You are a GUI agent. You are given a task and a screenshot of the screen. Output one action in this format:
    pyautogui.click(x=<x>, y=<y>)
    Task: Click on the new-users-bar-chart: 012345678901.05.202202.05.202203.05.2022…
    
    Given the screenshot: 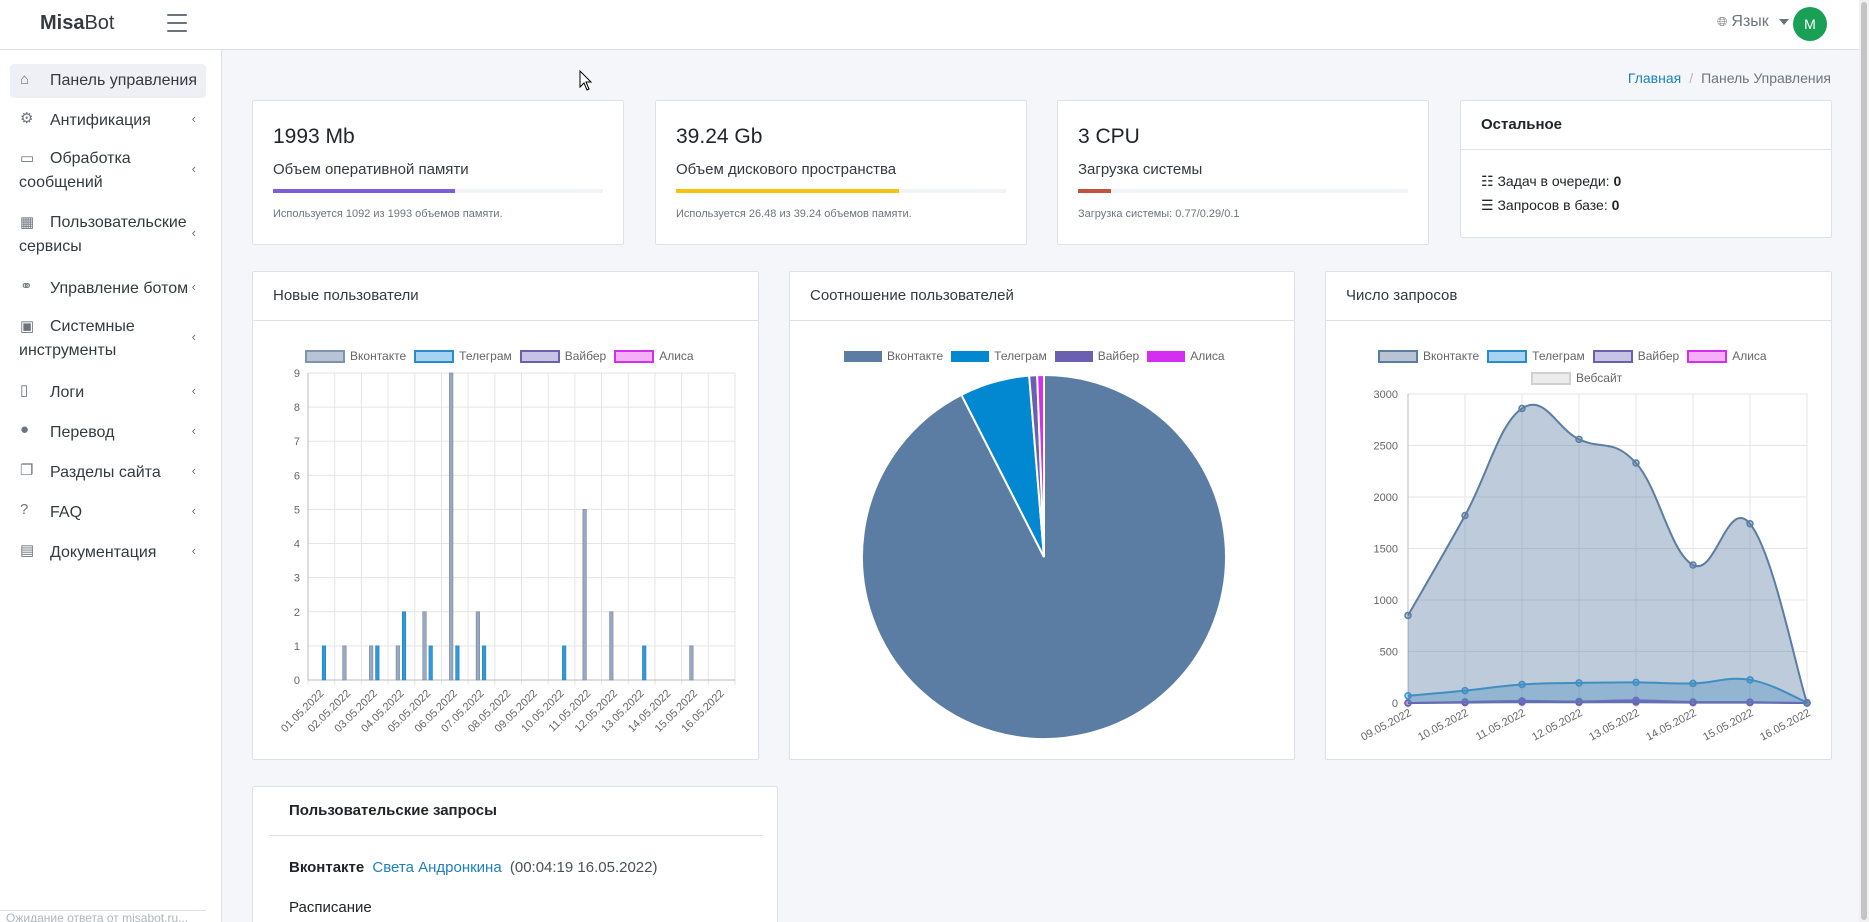 What is the action you would take?
    pyautogui.click(x=507, y=551)
    